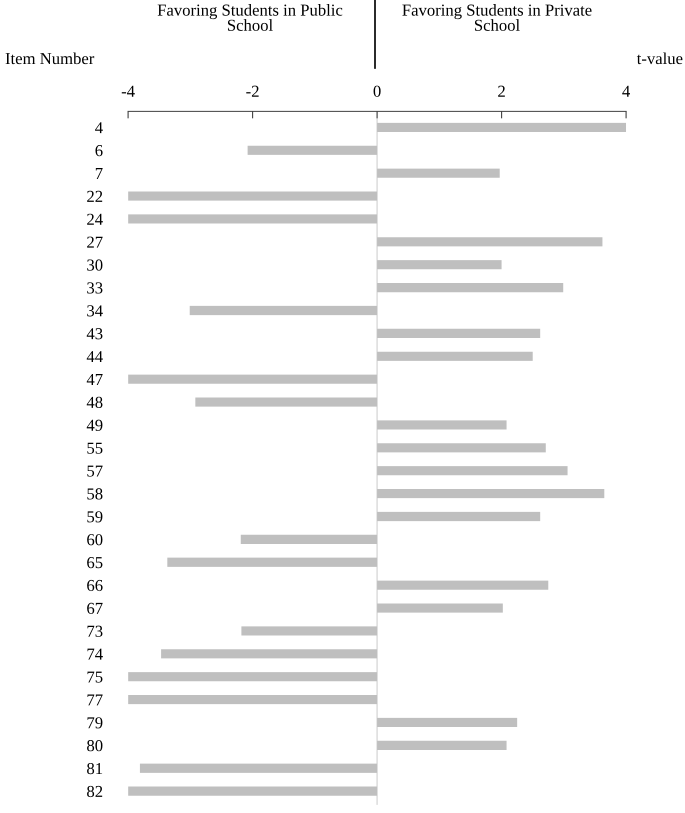 This screenshot has height=813, width=685. I want to click on y-tick-label: 6, so click(99, 150).